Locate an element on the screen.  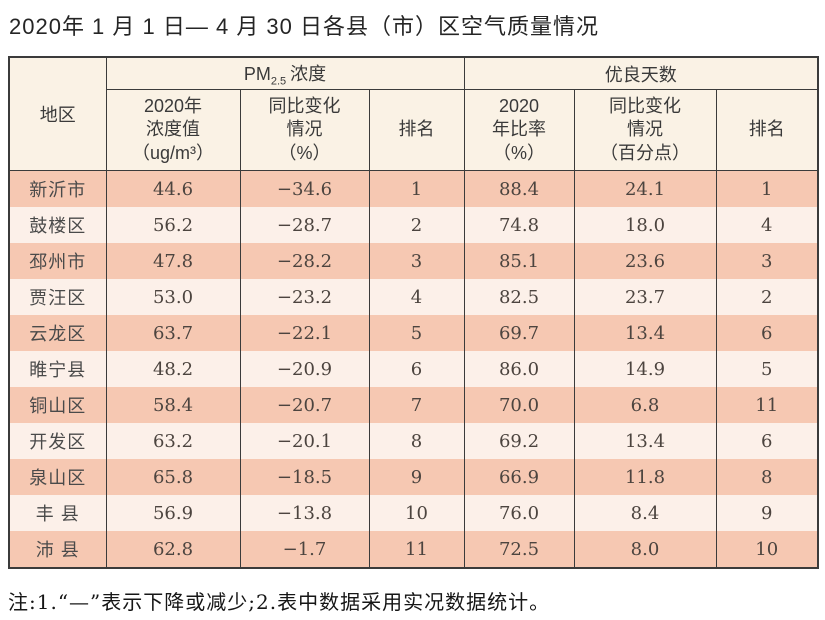
cell-pm-change: −34.6 is located at coordinates (304, 188).